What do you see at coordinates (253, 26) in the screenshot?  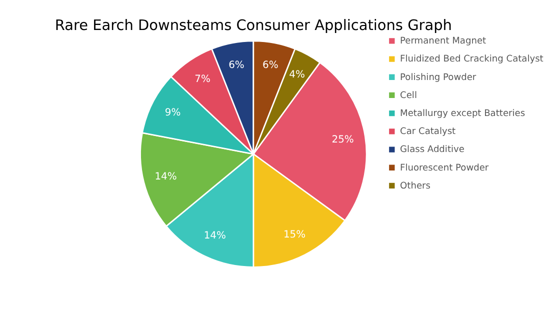 I see `chart-title: Rare Earch Downsteams Consumer Applications Graph` at bounding box center [253, 26].